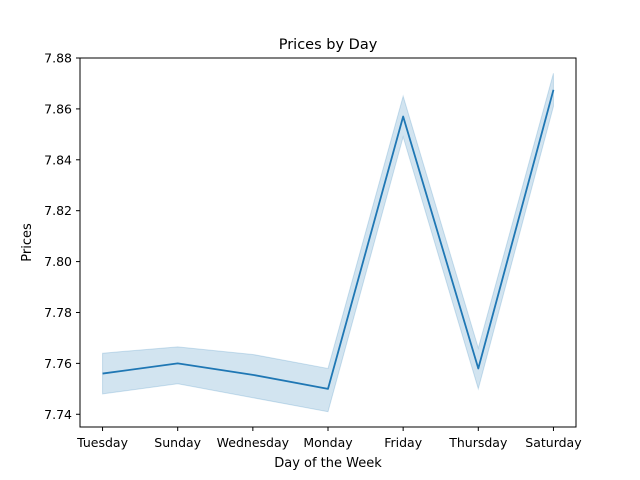  Describe the element at coordinates (253, 442) in the screenshot. I see `x-tick-label: Wednesday` at that location.